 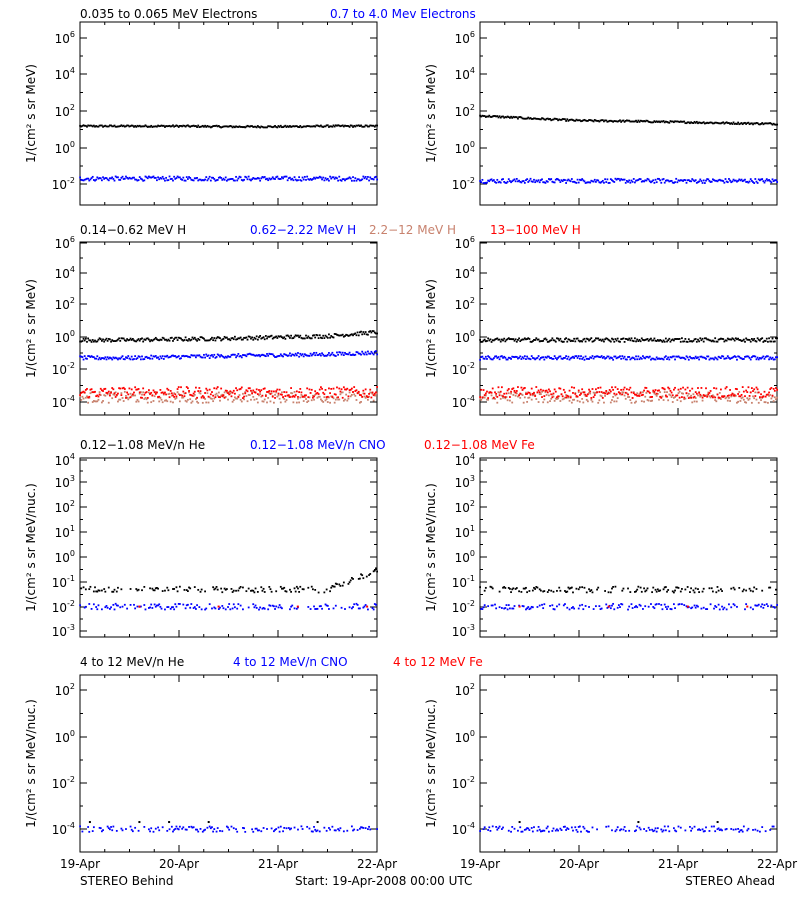 I want to click on legend-label: 13−100 MeV H, so click(x=535, y=230).